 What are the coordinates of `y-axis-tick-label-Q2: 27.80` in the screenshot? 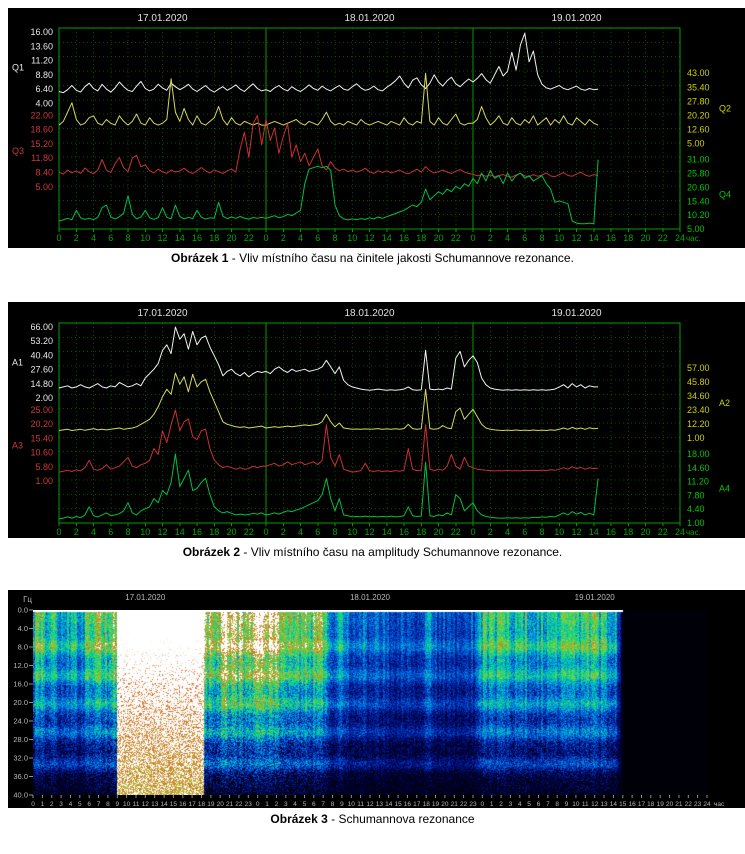 It's located at (698, 101).